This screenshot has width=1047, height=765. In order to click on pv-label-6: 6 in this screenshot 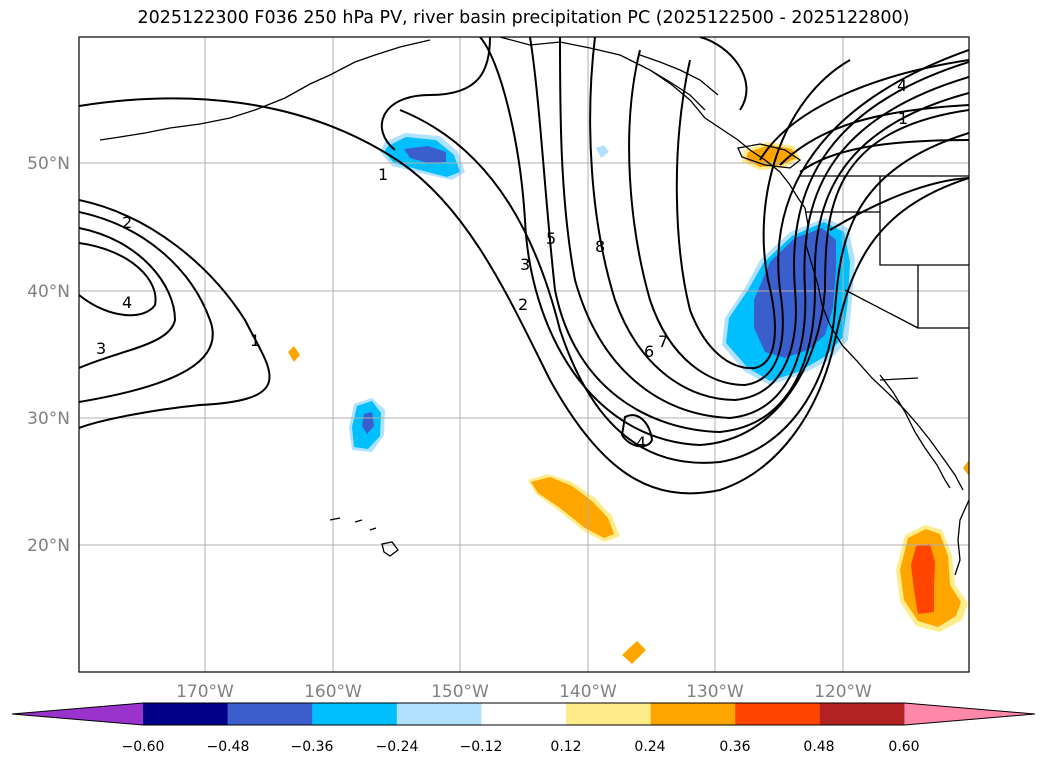, I will do `click(649, 351)`.